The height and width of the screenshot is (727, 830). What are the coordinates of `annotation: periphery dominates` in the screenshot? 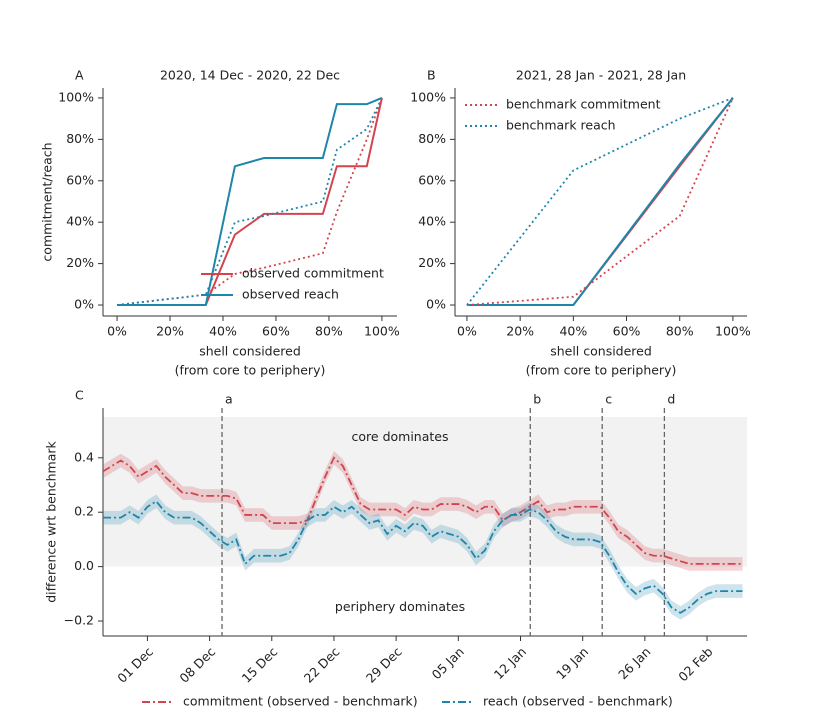 It's located at (400, 606).